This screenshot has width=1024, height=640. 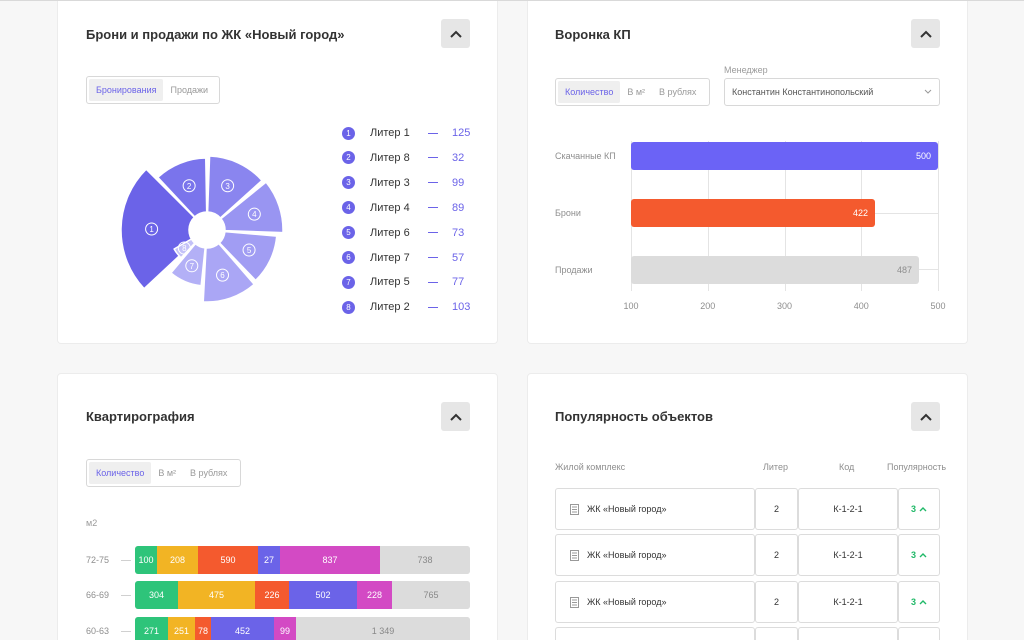 What do you see at coordinates (146, 560) in the screenshot?
I see `bar-segment: 100` at bounding box center [146, 560].